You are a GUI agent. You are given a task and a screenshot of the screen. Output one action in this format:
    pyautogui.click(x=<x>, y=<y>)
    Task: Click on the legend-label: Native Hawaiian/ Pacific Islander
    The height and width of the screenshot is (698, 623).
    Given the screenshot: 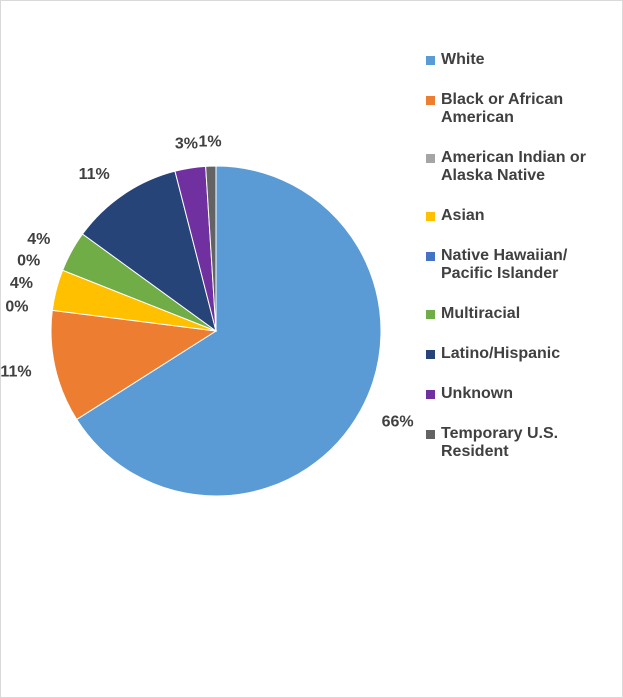 What is the action you would take?
    pyautogui.click(x=504, y=264)
    